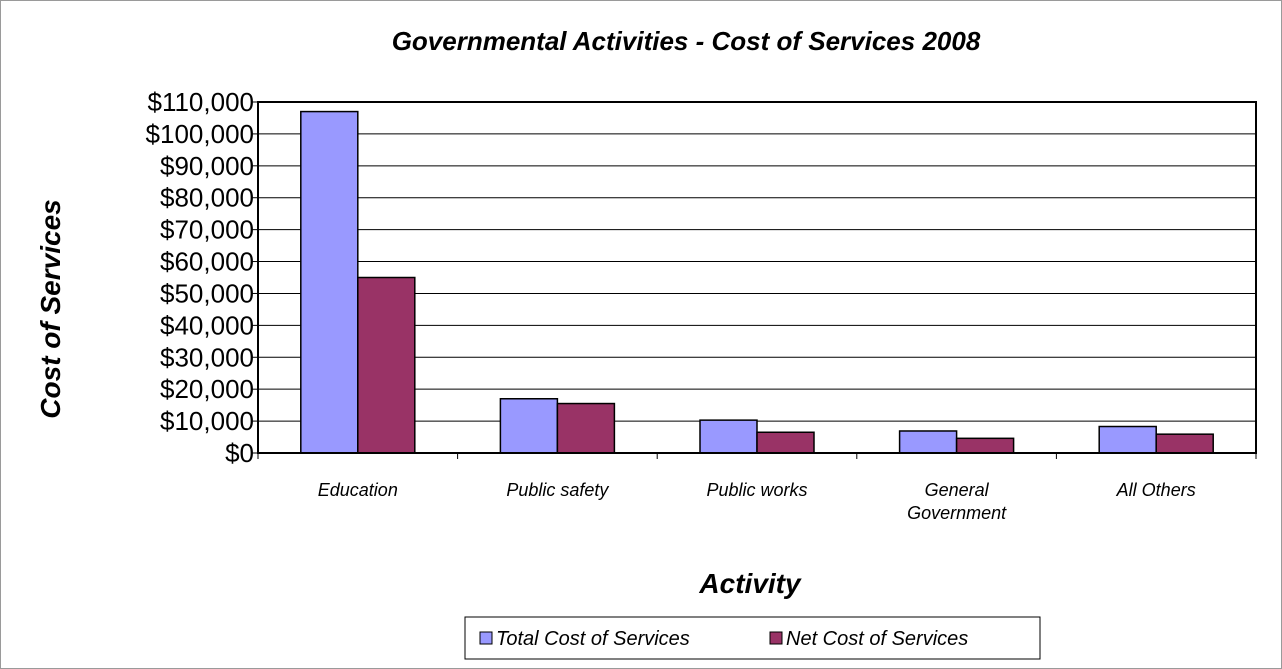 The height and width of the screenshot is (669, 1282). What do you see at coordinates (1156, 490) in the screenshot?
I see `x-tick-label: All Others` at bounding box center [1156, 490].